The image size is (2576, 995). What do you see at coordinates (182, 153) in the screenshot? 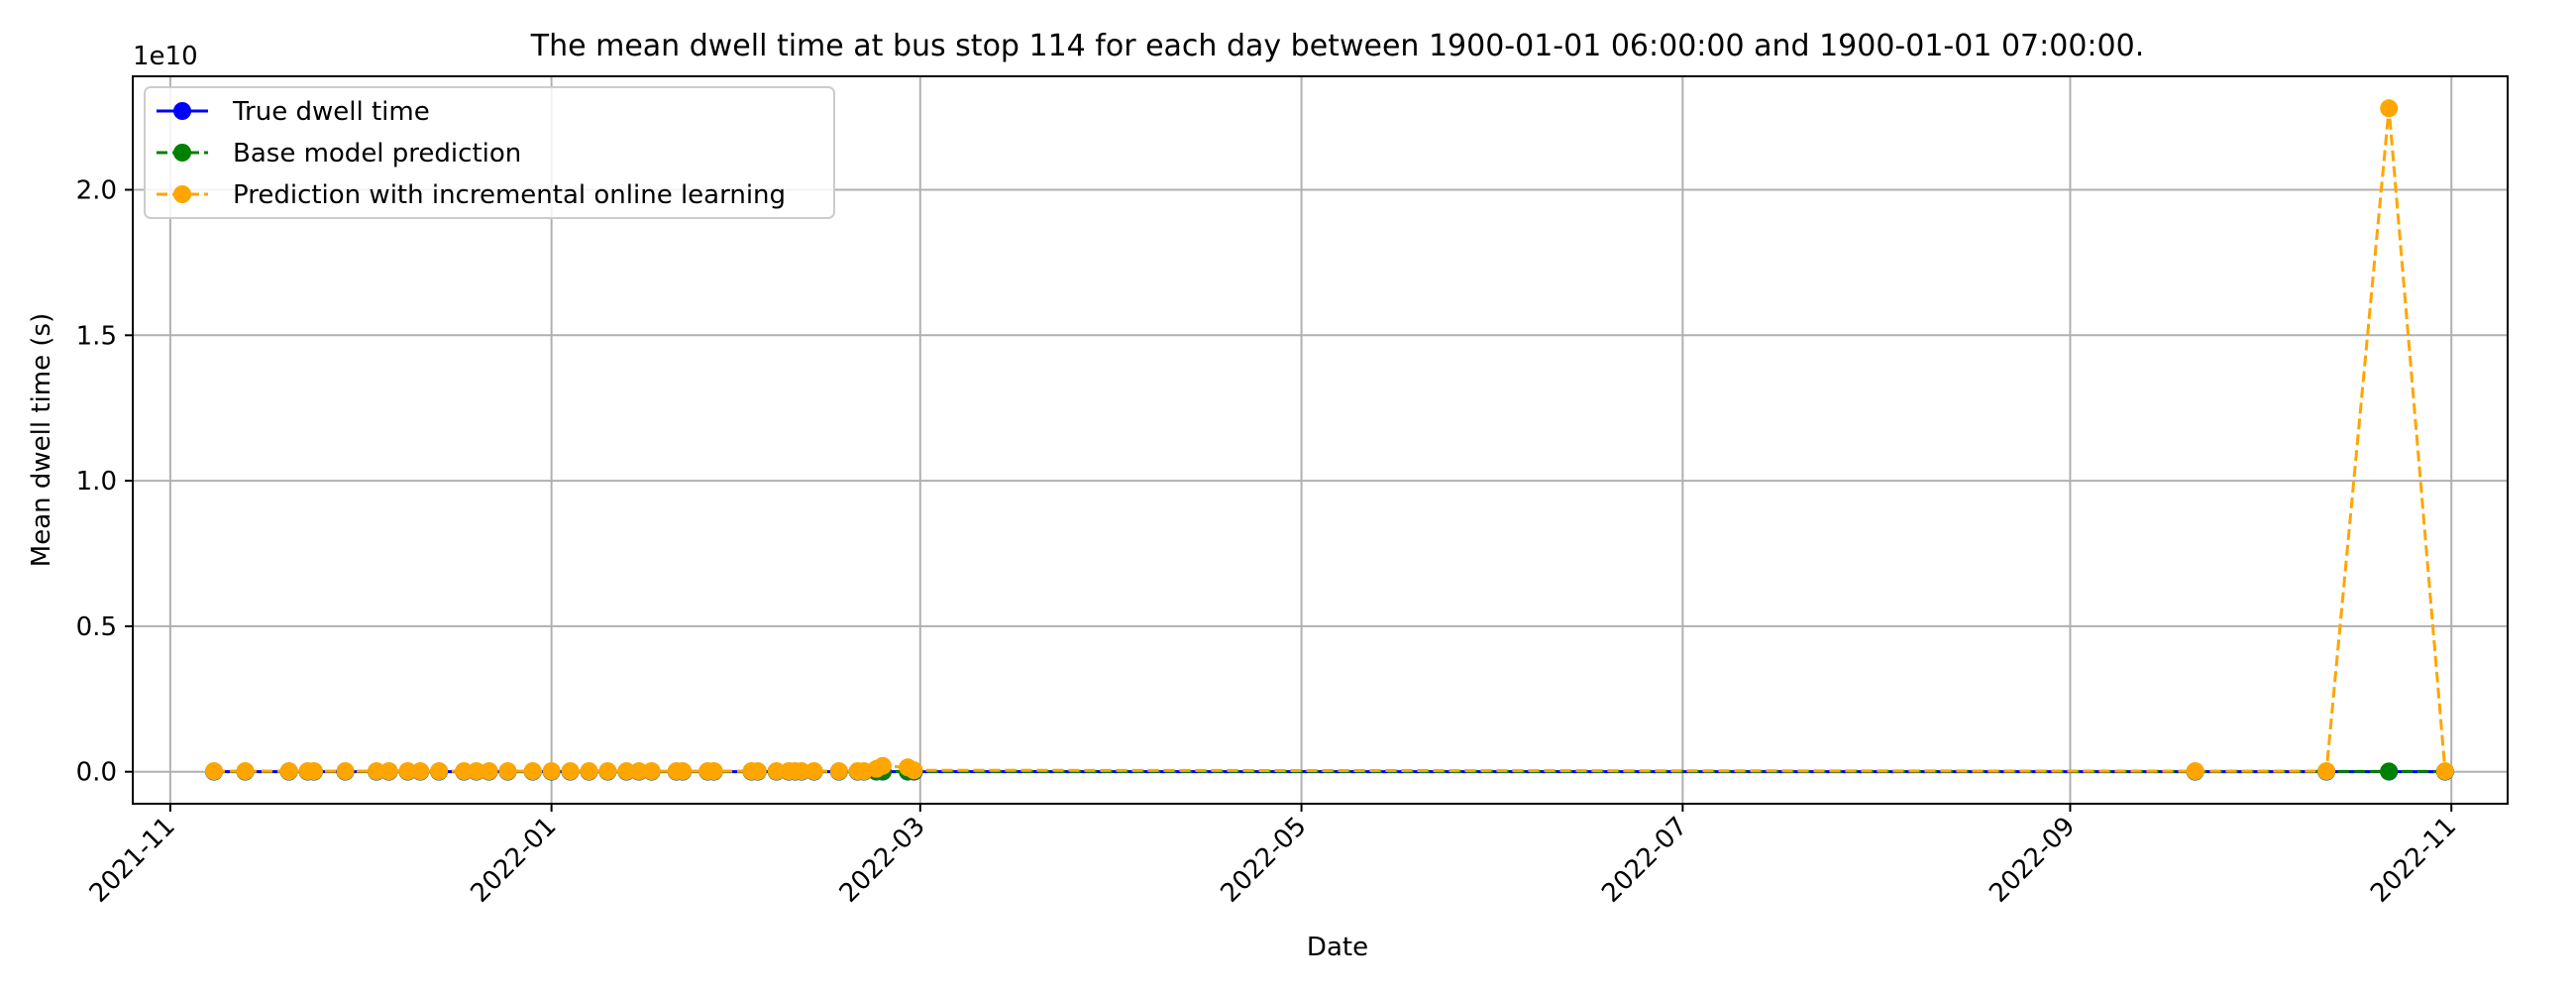
I see `legend-marker-base` at bounding box center [182, 153].